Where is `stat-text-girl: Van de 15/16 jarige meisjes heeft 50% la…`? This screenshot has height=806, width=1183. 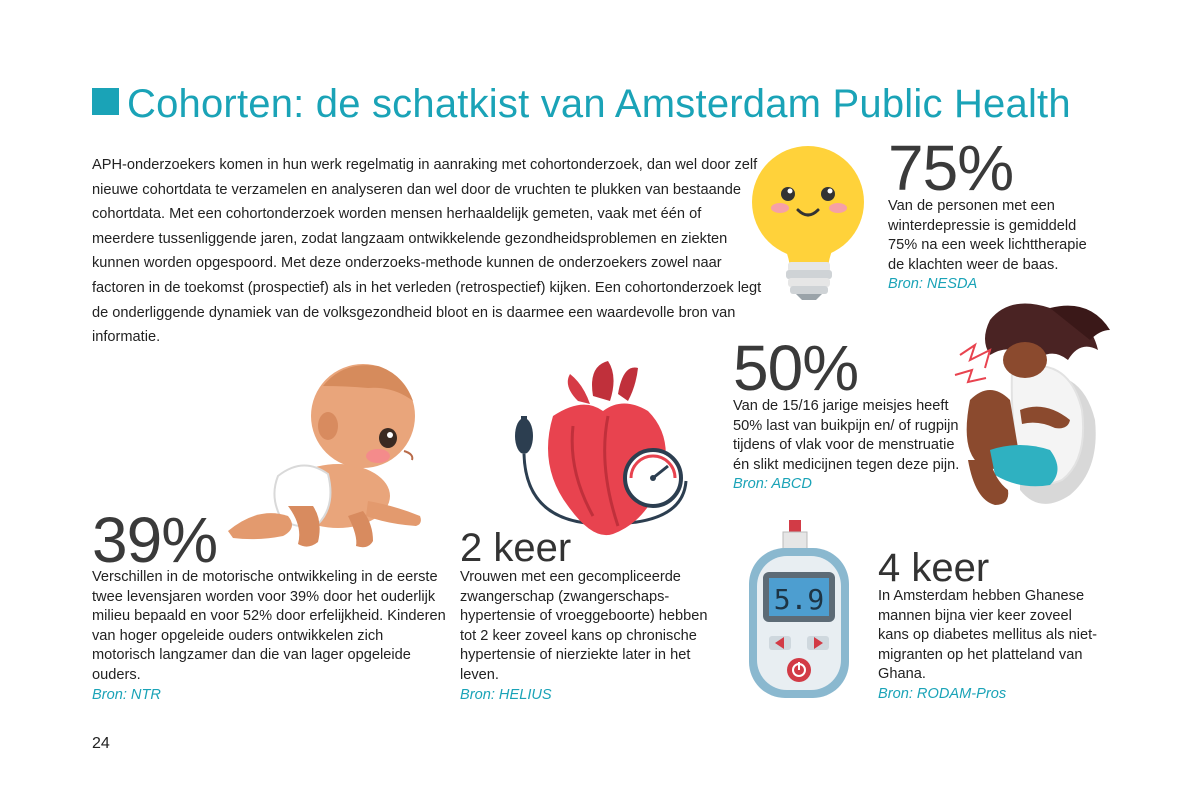
stat-text-girl: Van de 15/16 jarige meisjes heeft 50% la… is located at coordinates (853, 446).